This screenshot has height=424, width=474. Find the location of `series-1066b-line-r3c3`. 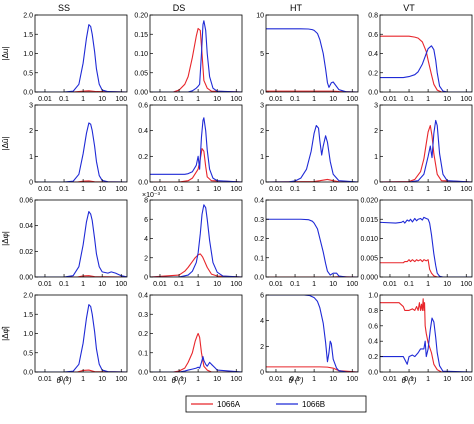

series-1066b-line-r3c3 is located at coordinates (312, 248).